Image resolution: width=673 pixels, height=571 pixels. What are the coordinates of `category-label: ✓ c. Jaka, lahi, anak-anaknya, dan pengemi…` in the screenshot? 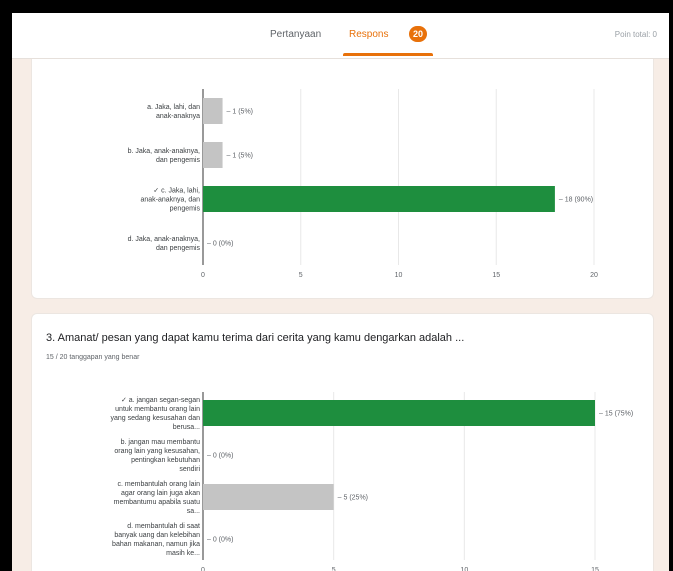 It's located at (170, 200).